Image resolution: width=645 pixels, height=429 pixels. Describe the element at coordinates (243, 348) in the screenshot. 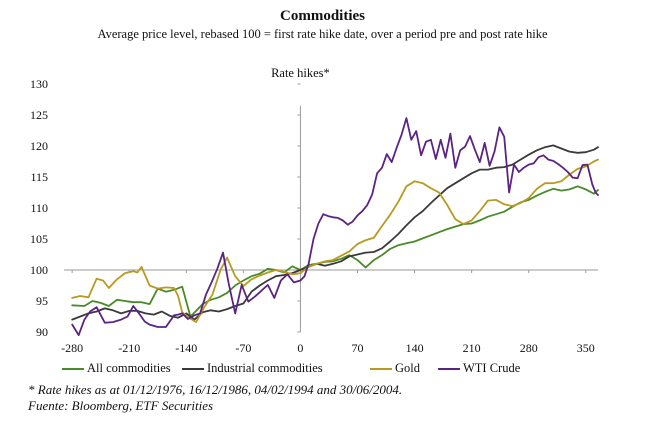

I see `x-tick-label: -70` at that location.